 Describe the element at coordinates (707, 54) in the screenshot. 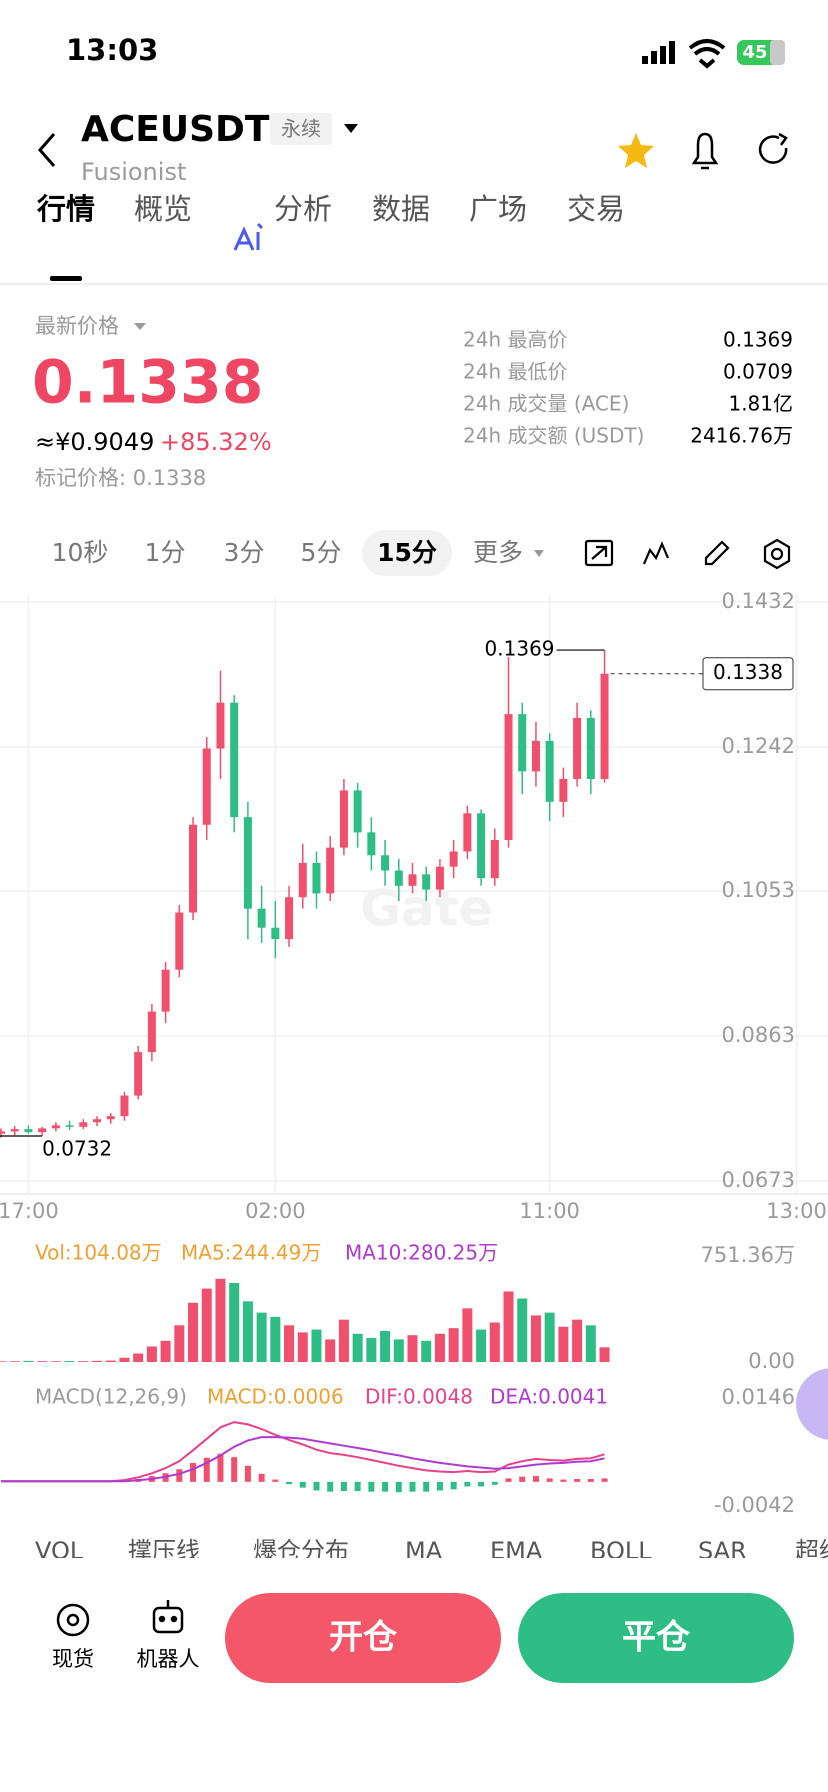

I see `wifi-icon` at that location.